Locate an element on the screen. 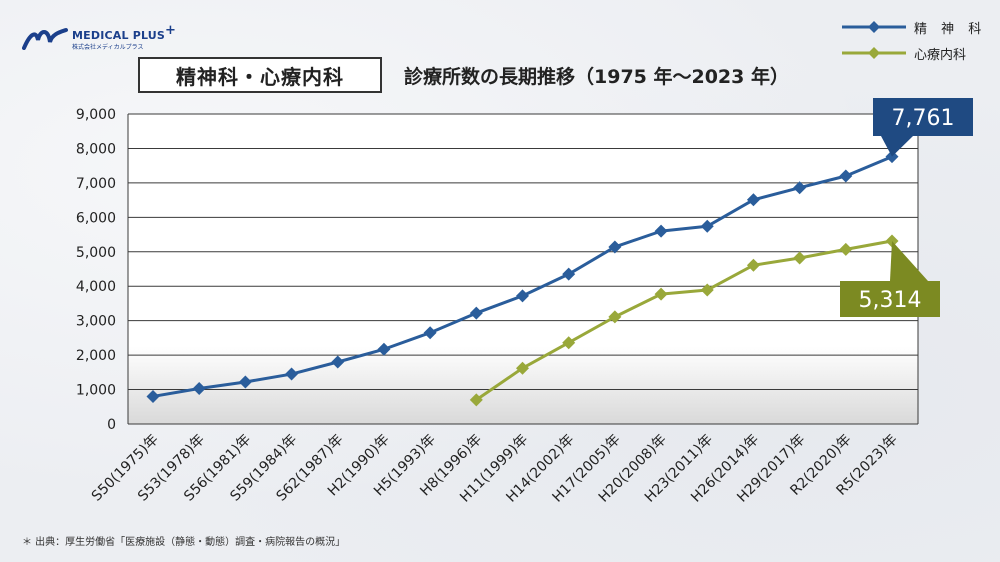 The height and width of the screenshot is (562, 1000). y-tick-label: 3,000 is located at coordinates (96, 322).